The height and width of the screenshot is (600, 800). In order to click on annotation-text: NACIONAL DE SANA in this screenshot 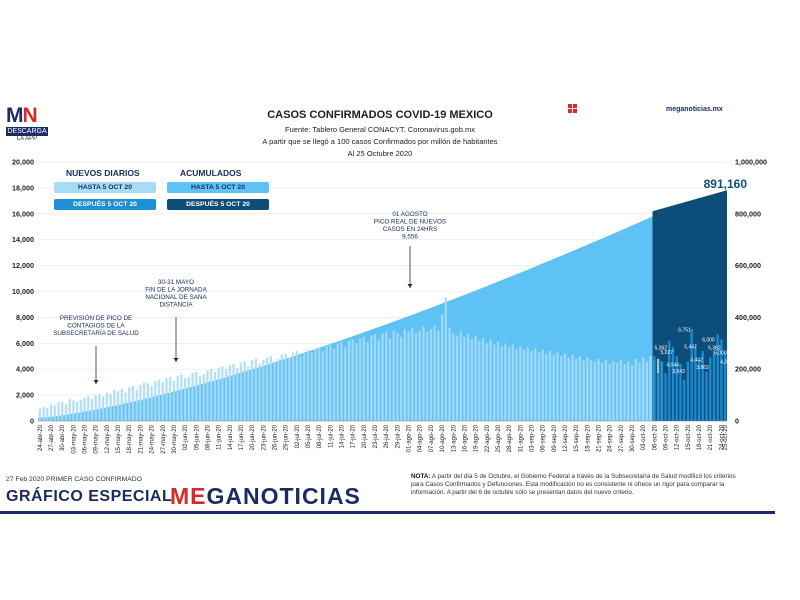, I will do `click(176, 297)`.